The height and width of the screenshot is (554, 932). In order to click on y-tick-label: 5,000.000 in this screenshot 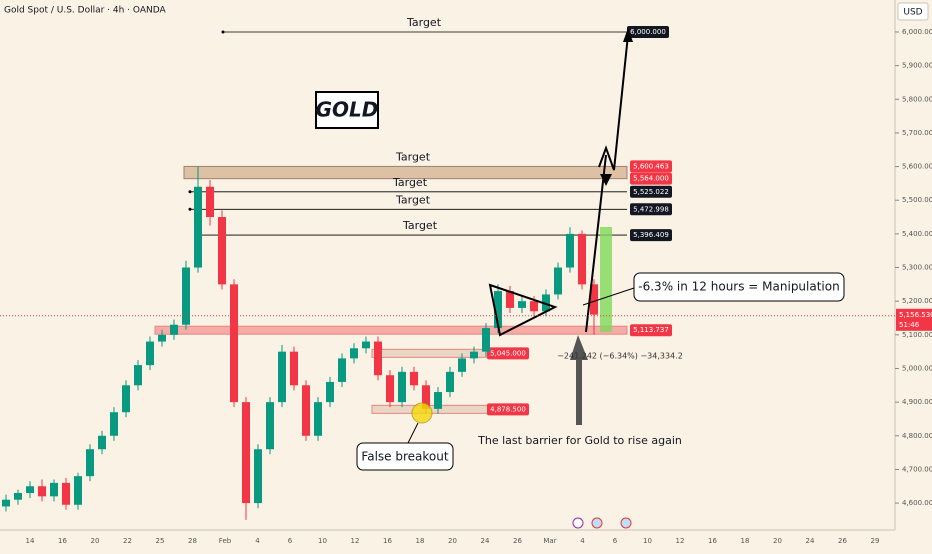, I will do `click(917, 368)`.